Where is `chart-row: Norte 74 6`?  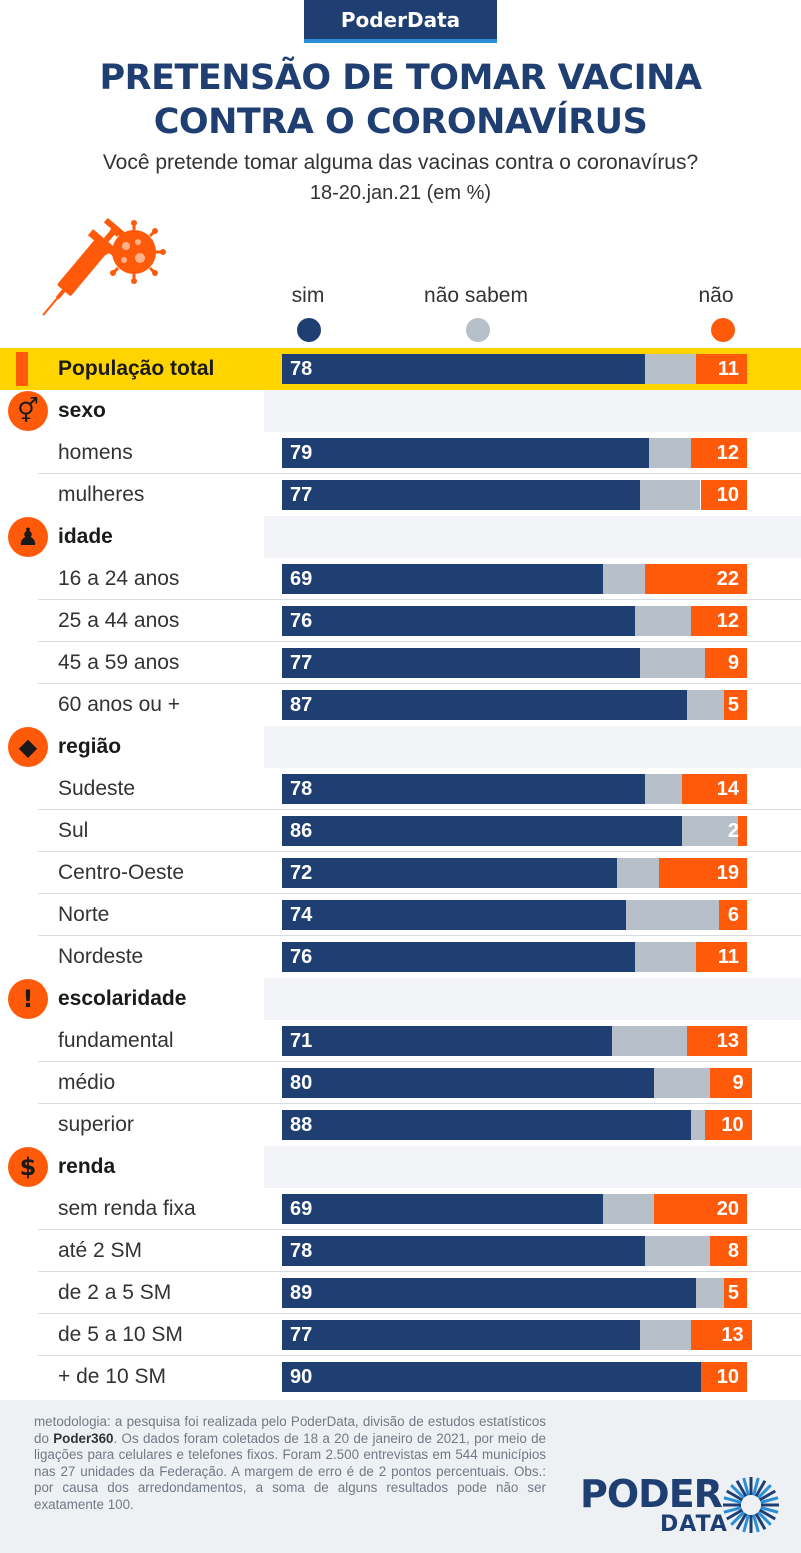 chart-row: Norte 74 6 is located at coordinates (400, 915).